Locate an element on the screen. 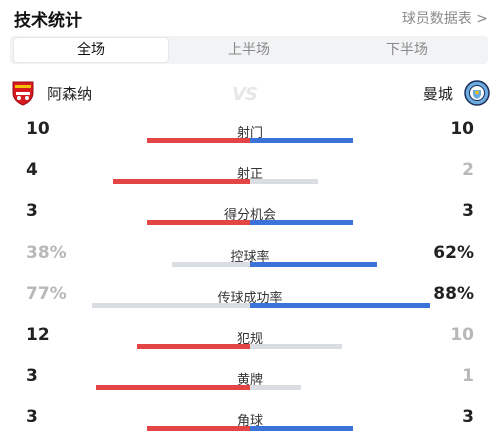 This screenshot has width=500, height=446. stat-row: 3 黄牌 1 is located at coordinates (250, 385).